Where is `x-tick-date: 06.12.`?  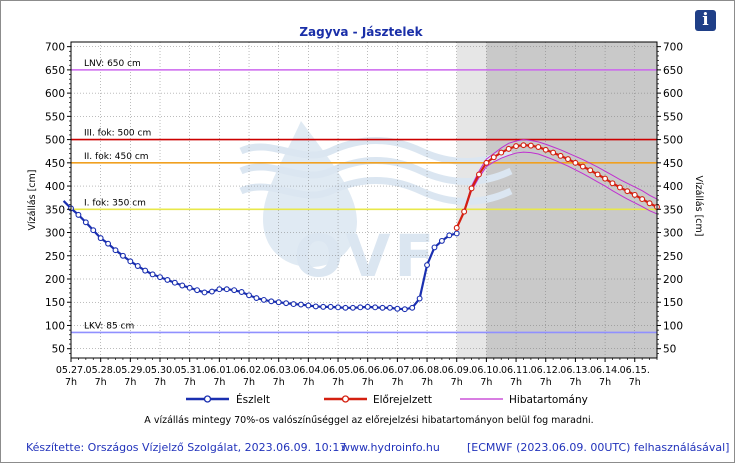
x-tick-date: 06.12. is located at coordinates (546, 370).